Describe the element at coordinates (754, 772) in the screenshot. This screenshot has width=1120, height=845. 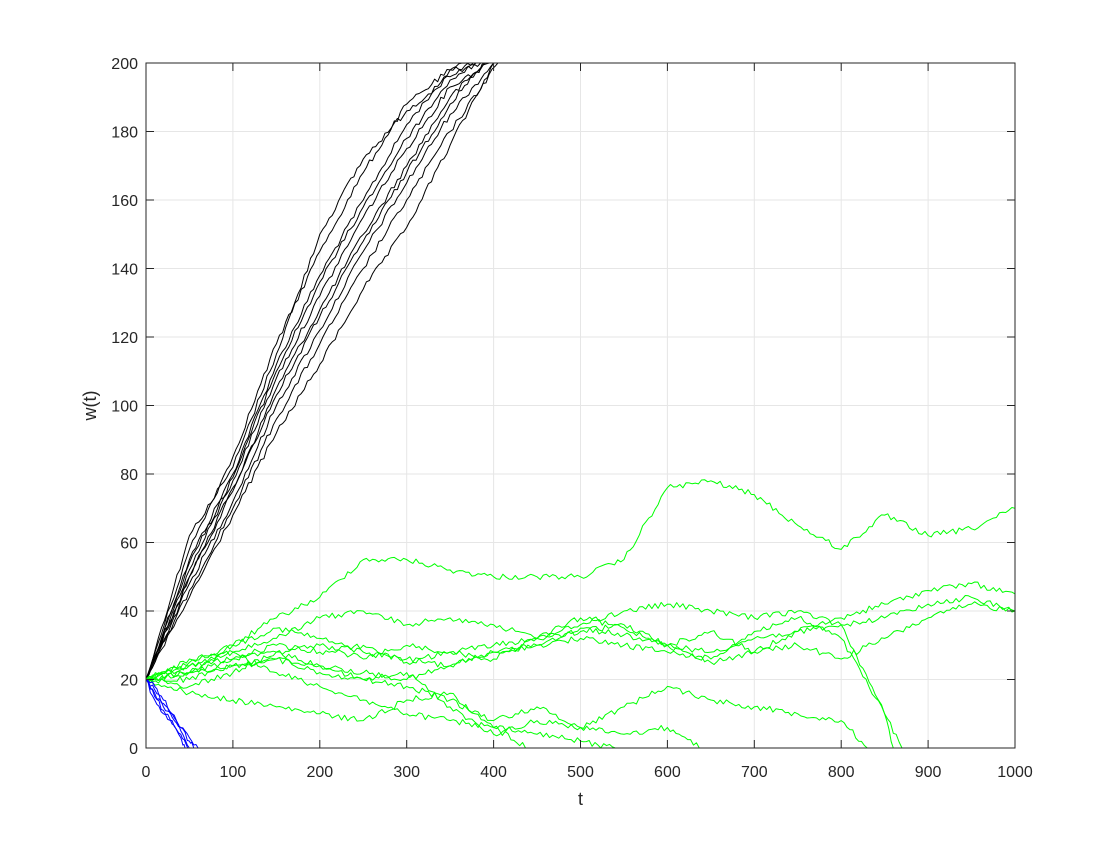
I see `x-tick-label: 700` at that location.